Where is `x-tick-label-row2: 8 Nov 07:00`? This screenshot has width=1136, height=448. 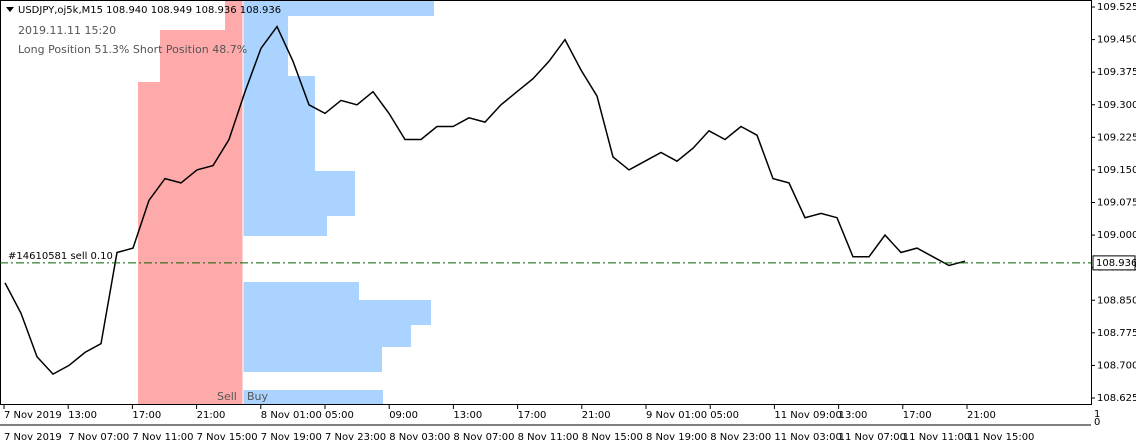 x-tick-label-row2: 8 Nov 07:00 is located at coordinates (483, 437).